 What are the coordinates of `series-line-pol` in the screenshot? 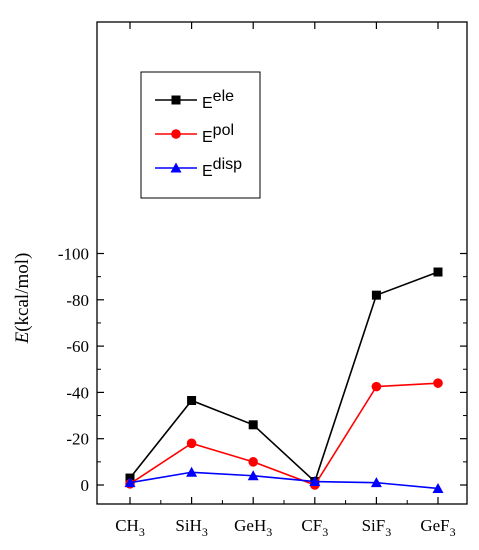 It's located at (284, 434).